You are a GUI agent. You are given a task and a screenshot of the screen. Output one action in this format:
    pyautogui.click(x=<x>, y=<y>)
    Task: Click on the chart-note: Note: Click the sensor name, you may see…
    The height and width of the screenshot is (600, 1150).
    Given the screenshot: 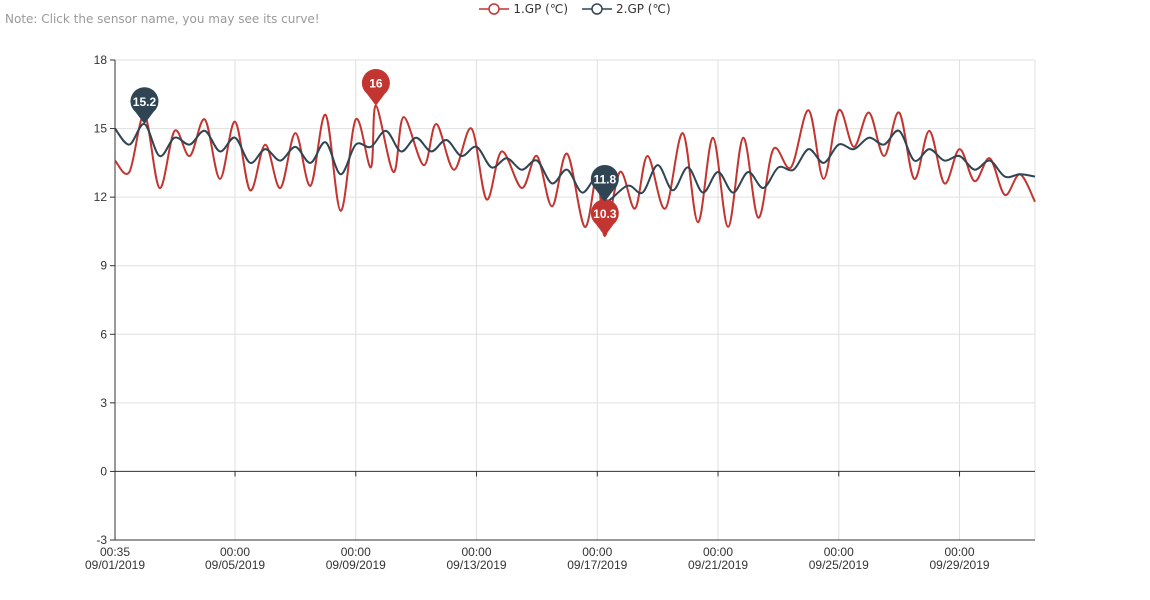 What is the action you would take?
    pyautogui.click(x=162, y=19)
    